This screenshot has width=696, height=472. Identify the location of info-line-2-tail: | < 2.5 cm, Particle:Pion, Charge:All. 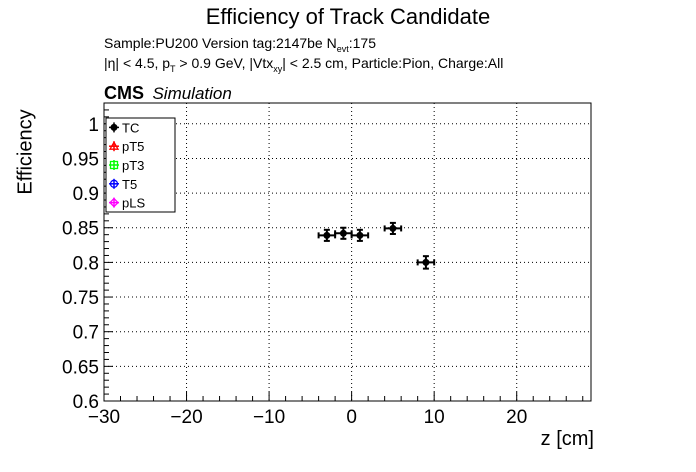
(393, 63).